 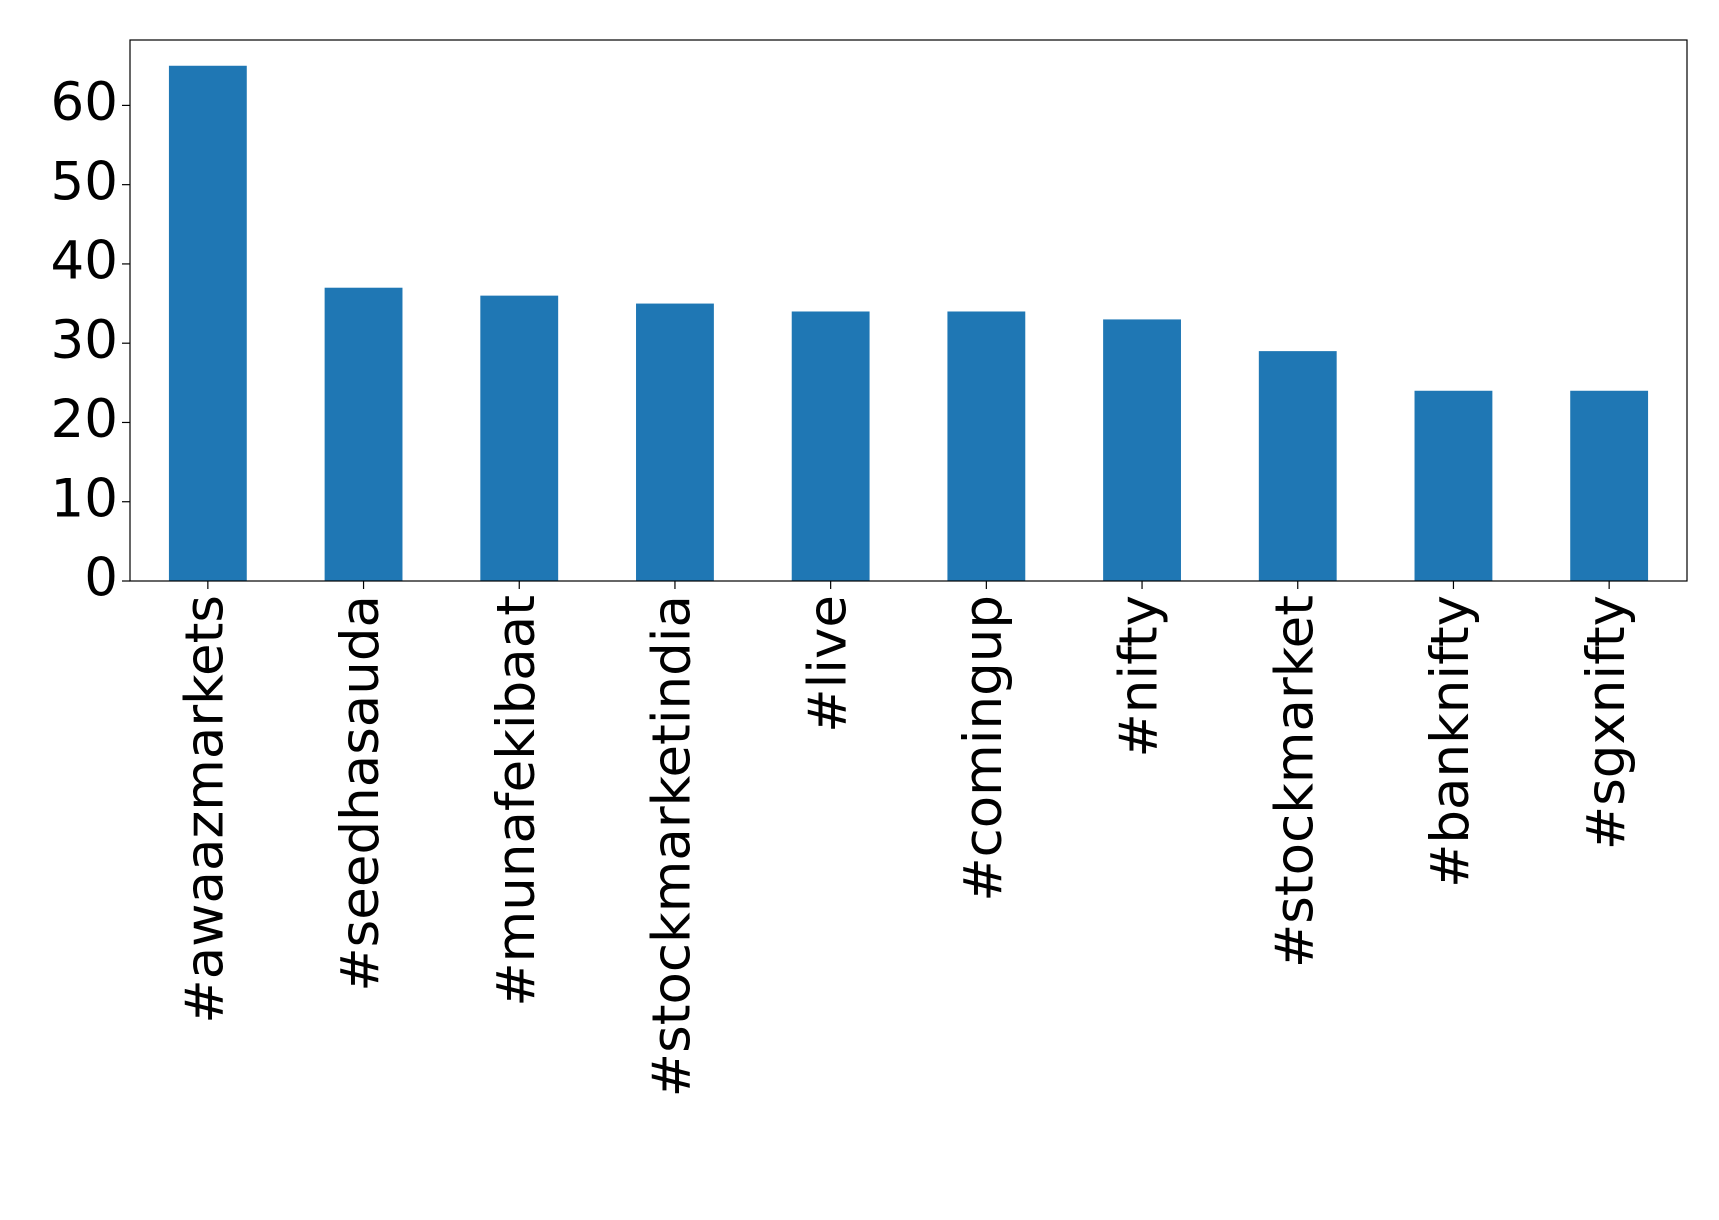 What do you see at coordinates (84, 419) in the screenshot?
I see `y-tick-label: 20` at bounding box center [84, 419].